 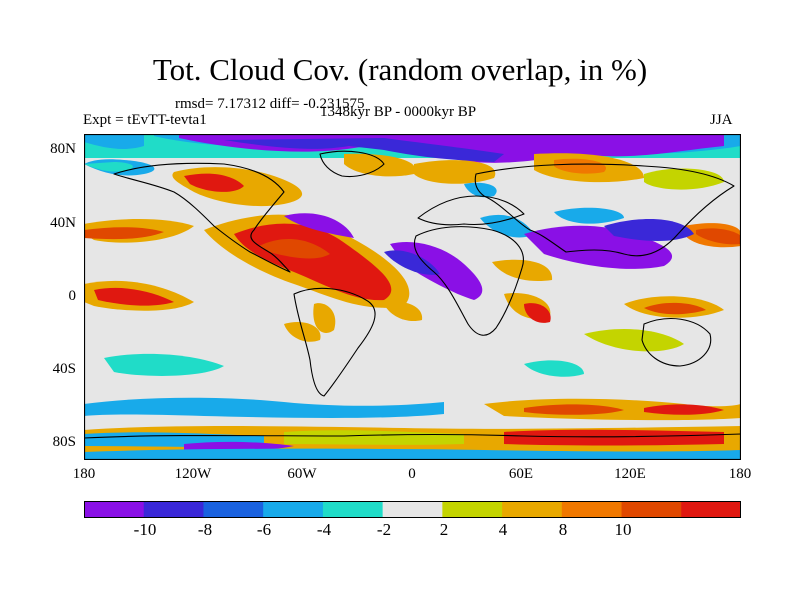 What do you see at coordinates (145, 529) in the screenshot?
I see `colorbar-label-1: -10` at bounding box center [145, 529].